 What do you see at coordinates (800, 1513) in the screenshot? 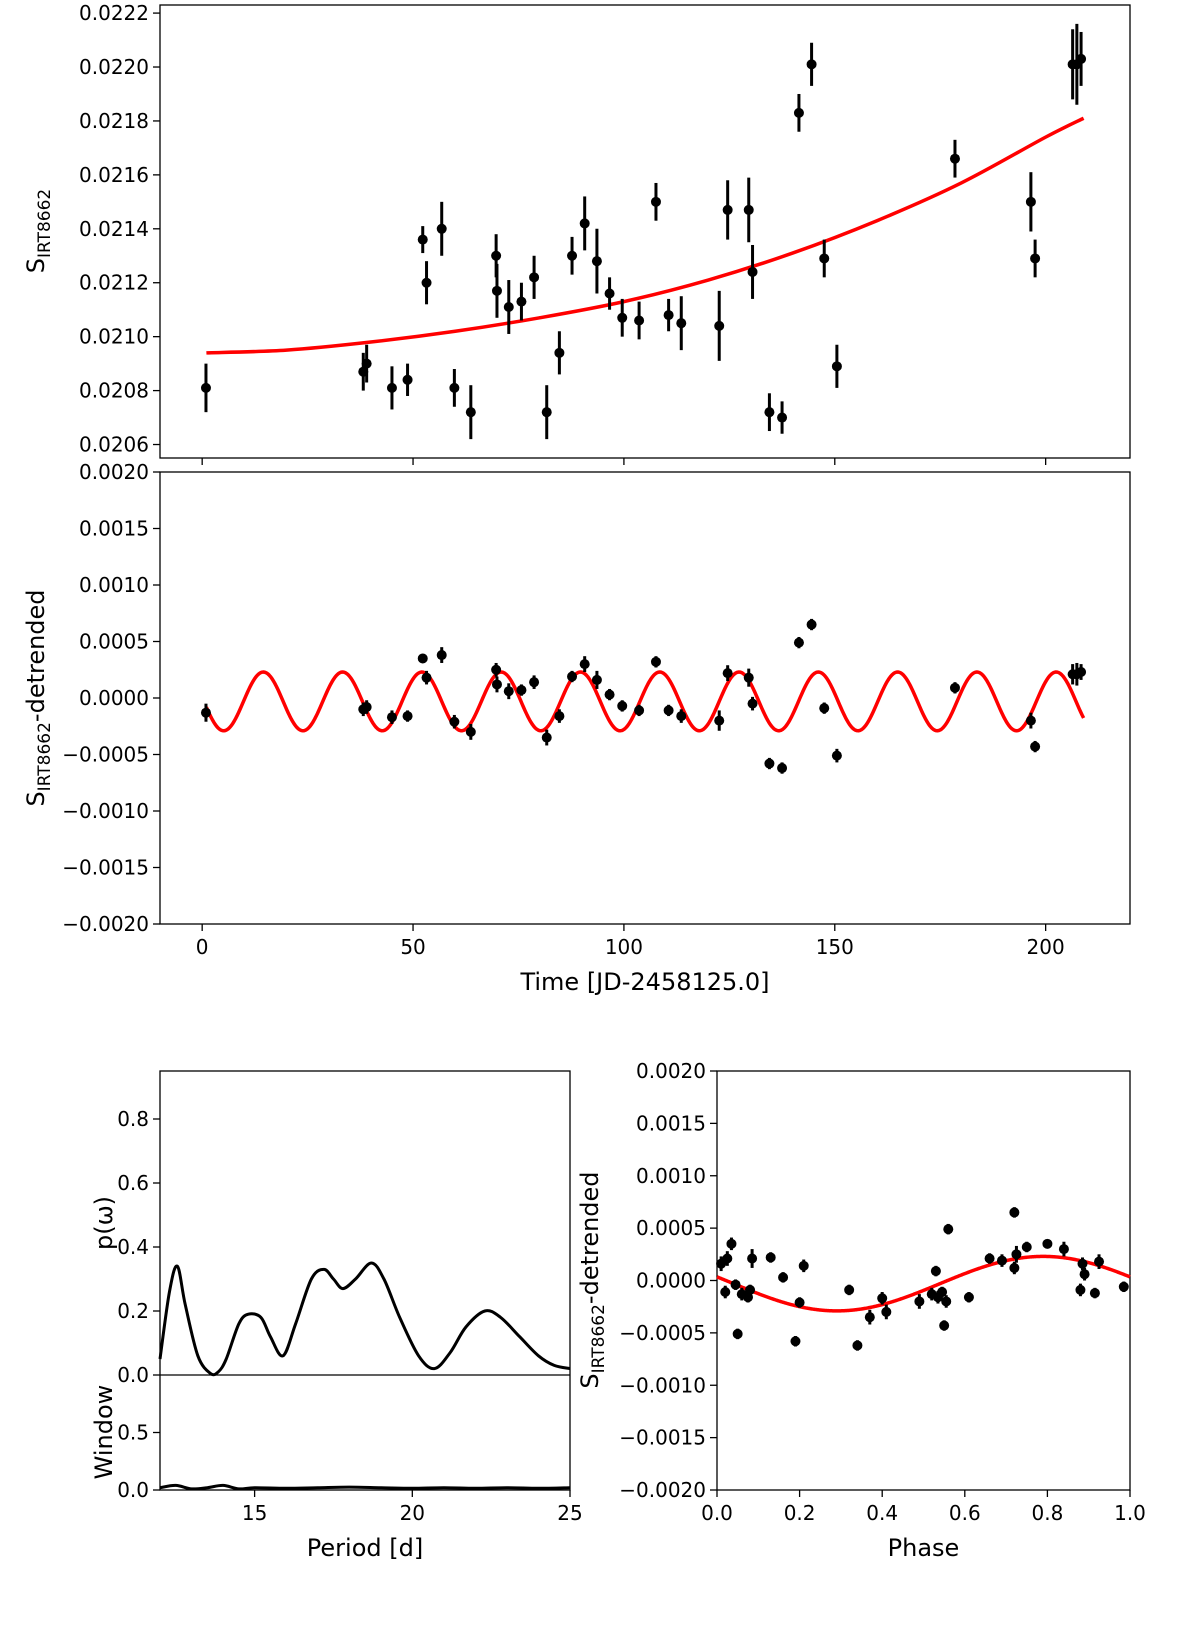
I see `x-tick-label: 0.2` at bounding box center [800, 1513].